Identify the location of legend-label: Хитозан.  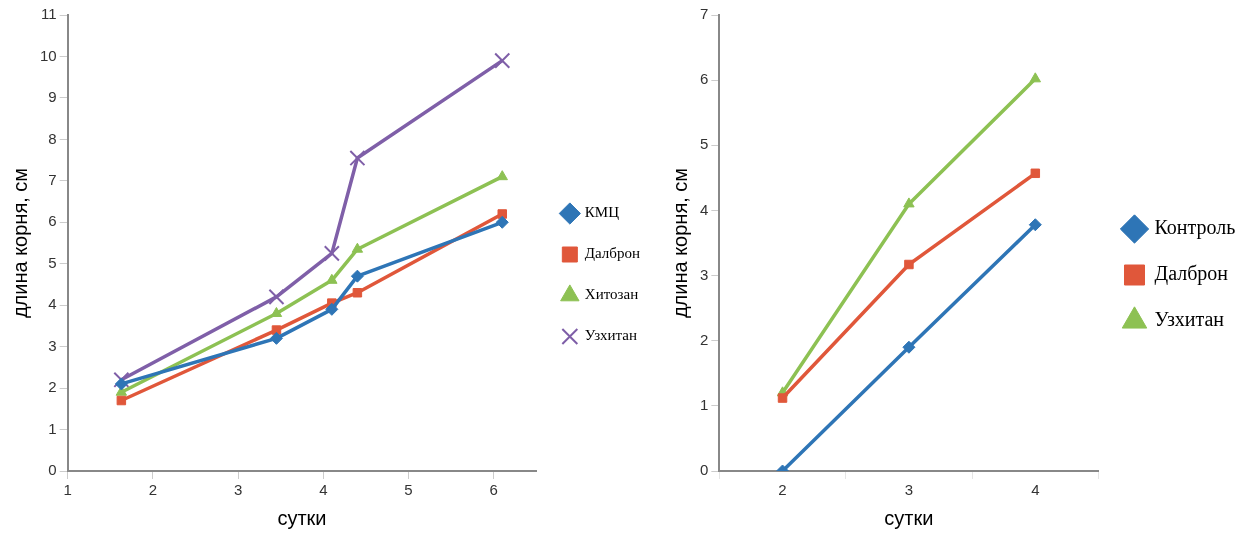
(611, 294).